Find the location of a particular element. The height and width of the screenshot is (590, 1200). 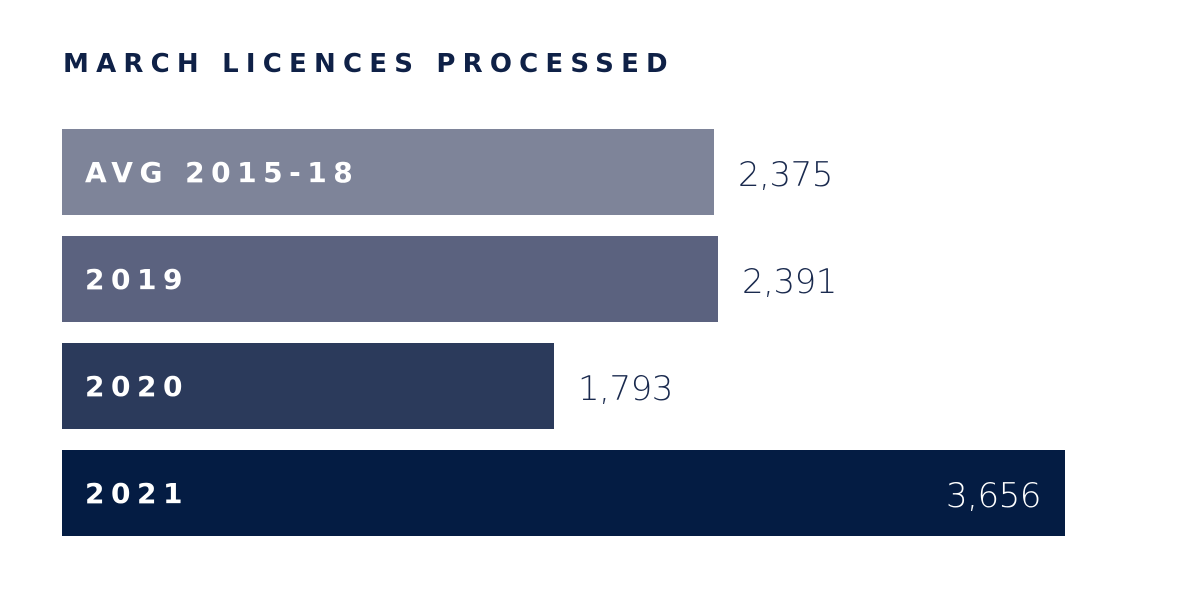

bar-row: 2020 1,793 is located at coordinates (563, 386).